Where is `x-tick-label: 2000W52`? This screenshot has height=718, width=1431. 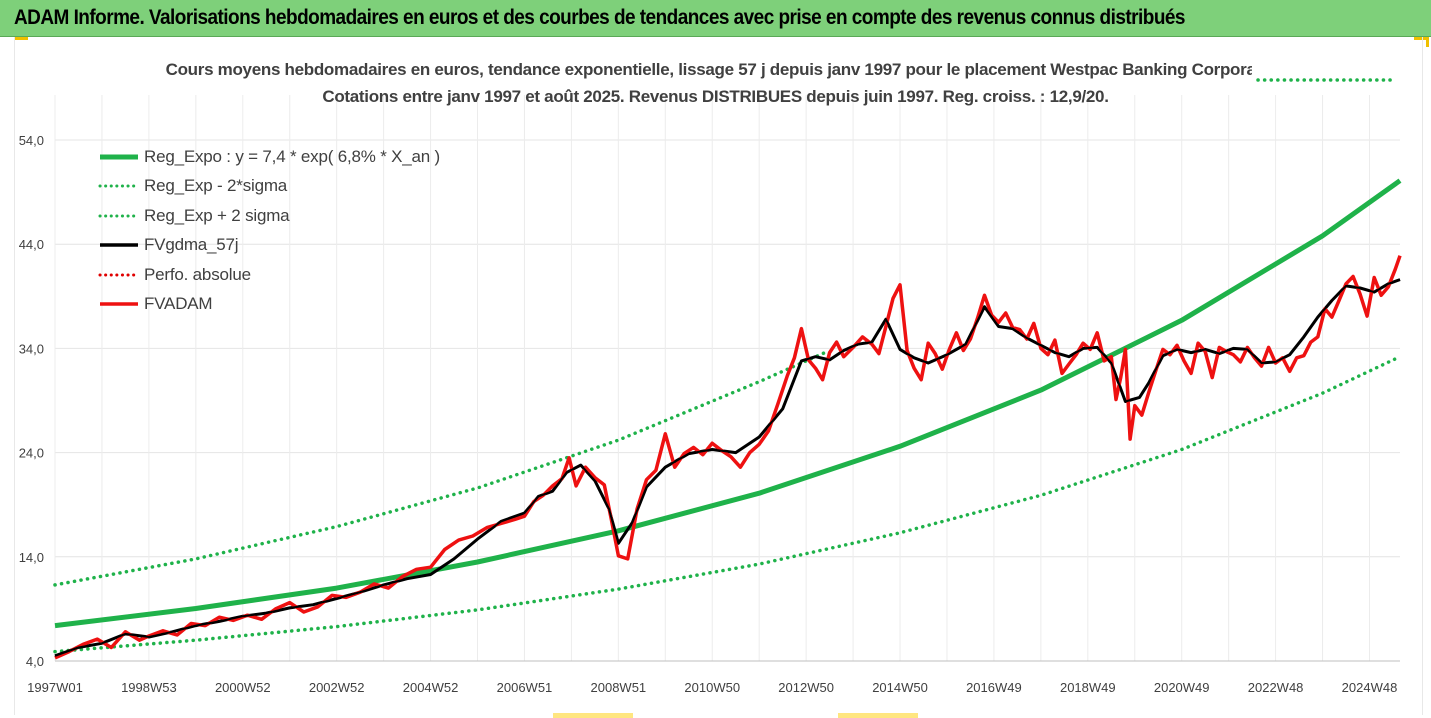 x-tick-label: 2000W52 is located at coordinates (243, 687).